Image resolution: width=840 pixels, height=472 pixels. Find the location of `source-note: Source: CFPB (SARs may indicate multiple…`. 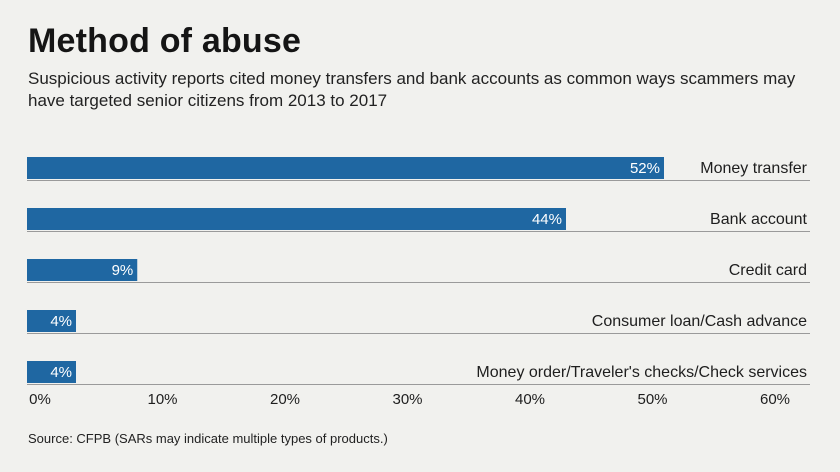

source-note: Source: CFPB (SARs may indicate multiple… is located at coordinates (208, 438).